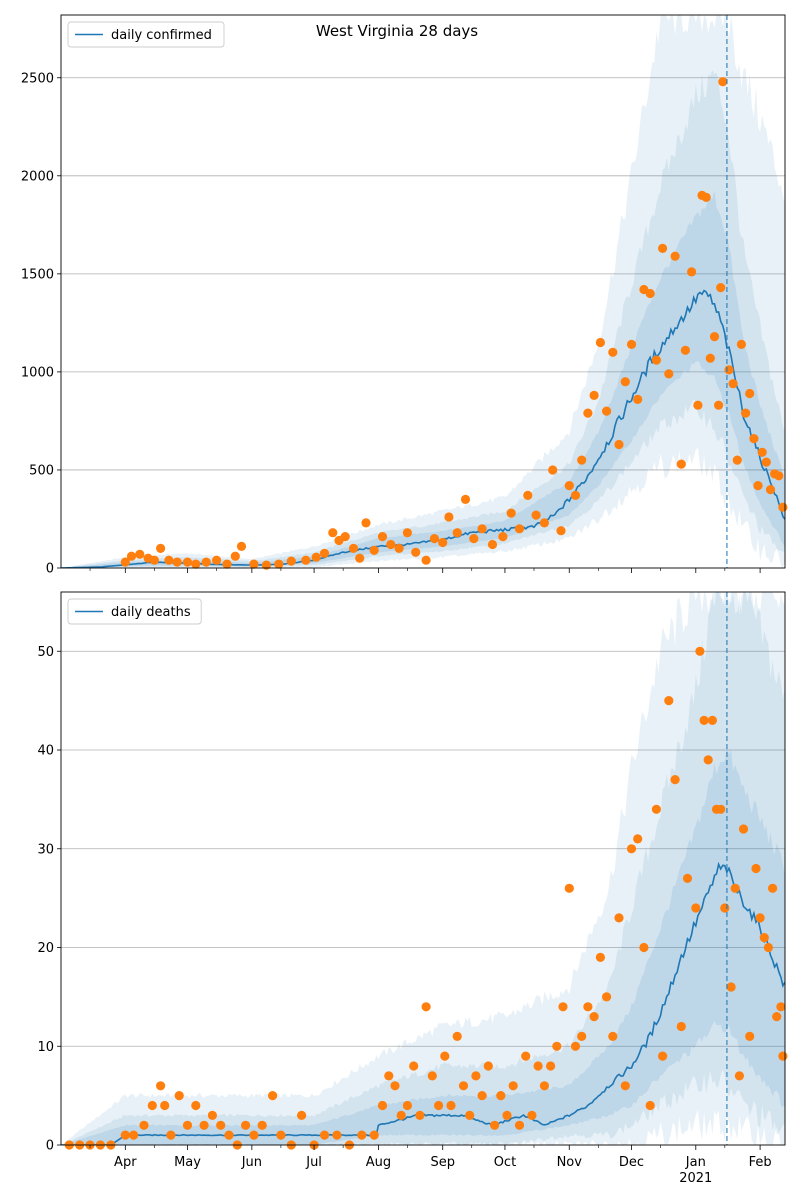  What do you see at coordinates (50, 569) in the screenshot?
I see `confirmed-ytick-label: 0` at bounding box center [50, 569].